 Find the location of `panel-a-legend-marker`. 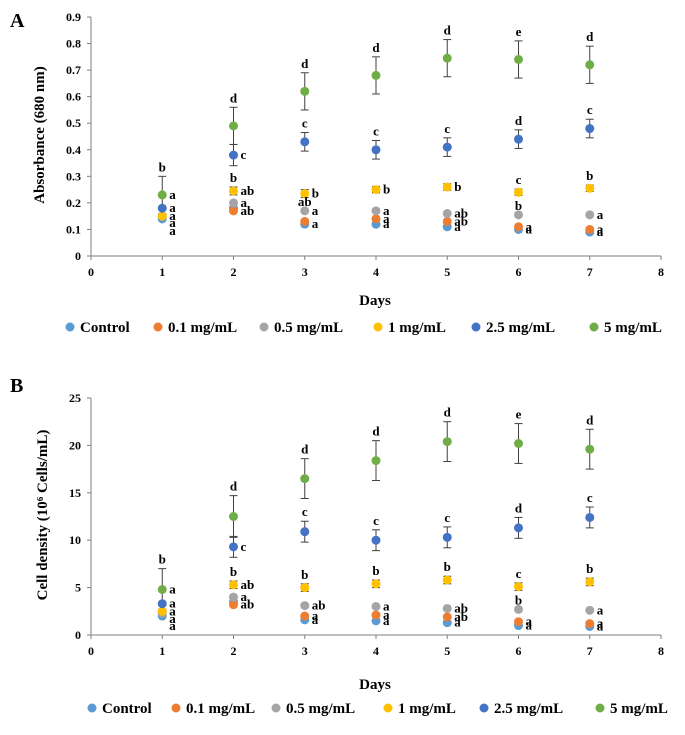

panel-a-legend-marker is located at coordinates (70, 327).